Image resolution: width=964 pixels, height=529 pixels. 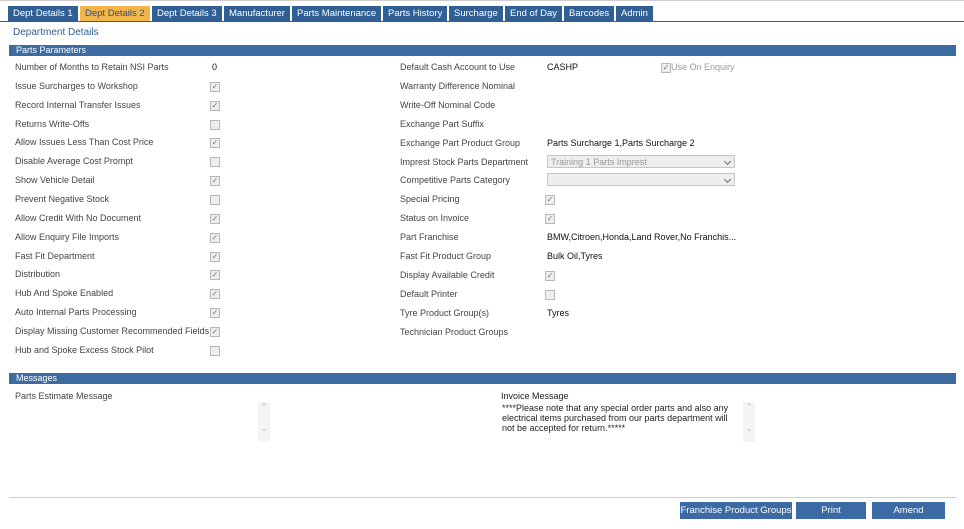 I want to click on tab: Manufacturer, so click(x=257, y=13).